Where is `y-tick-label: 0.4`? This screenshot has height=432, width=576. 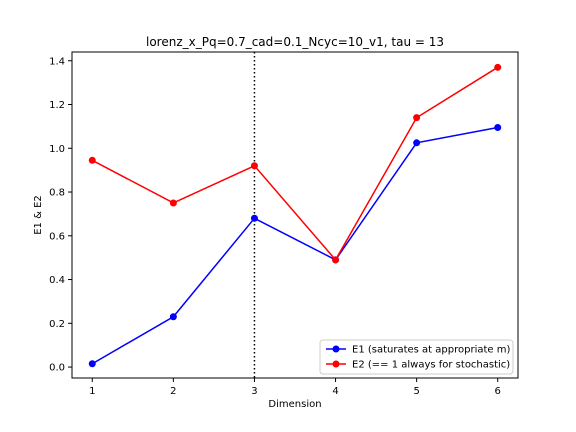
y-tick-label: 0.4 is located at coordinates (57, 280).